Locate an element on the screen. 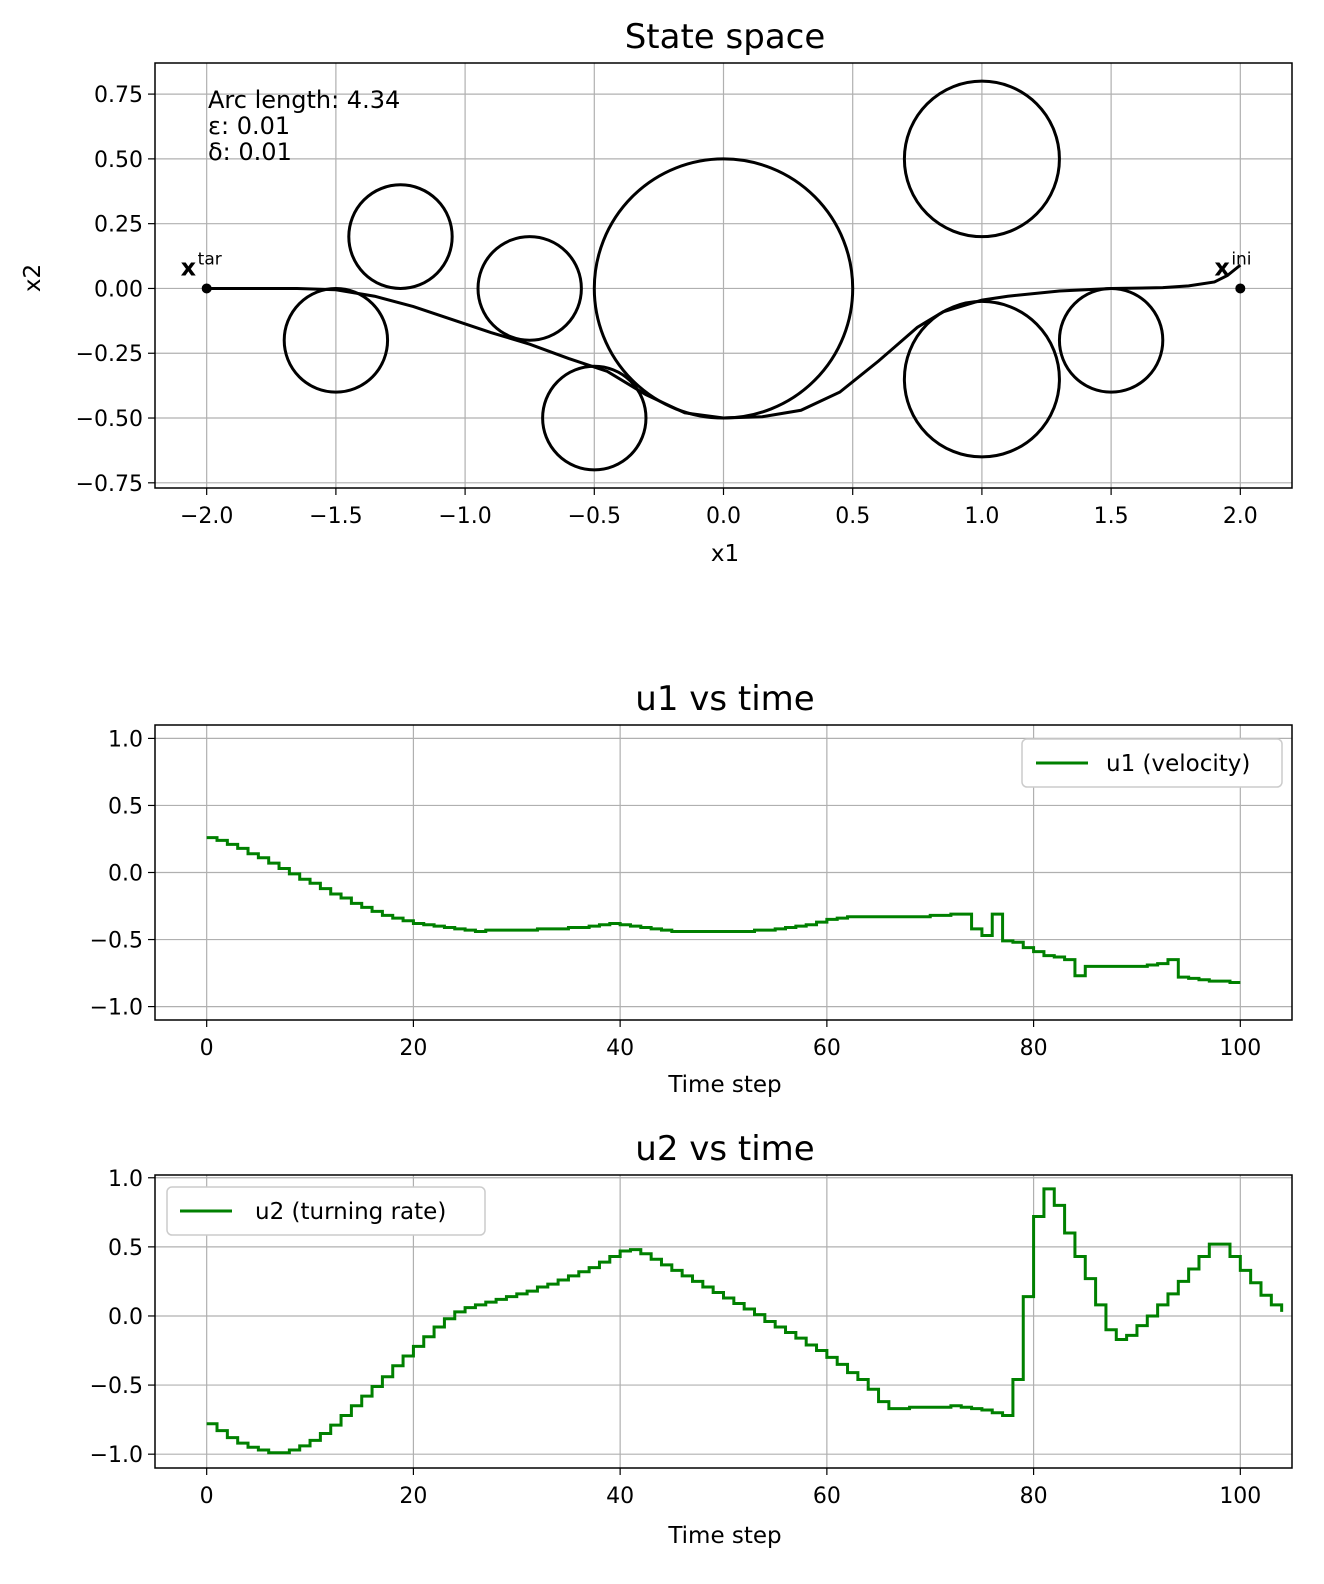  u1-legend: u1 (velocity) is located at coordinates (1152, 763).